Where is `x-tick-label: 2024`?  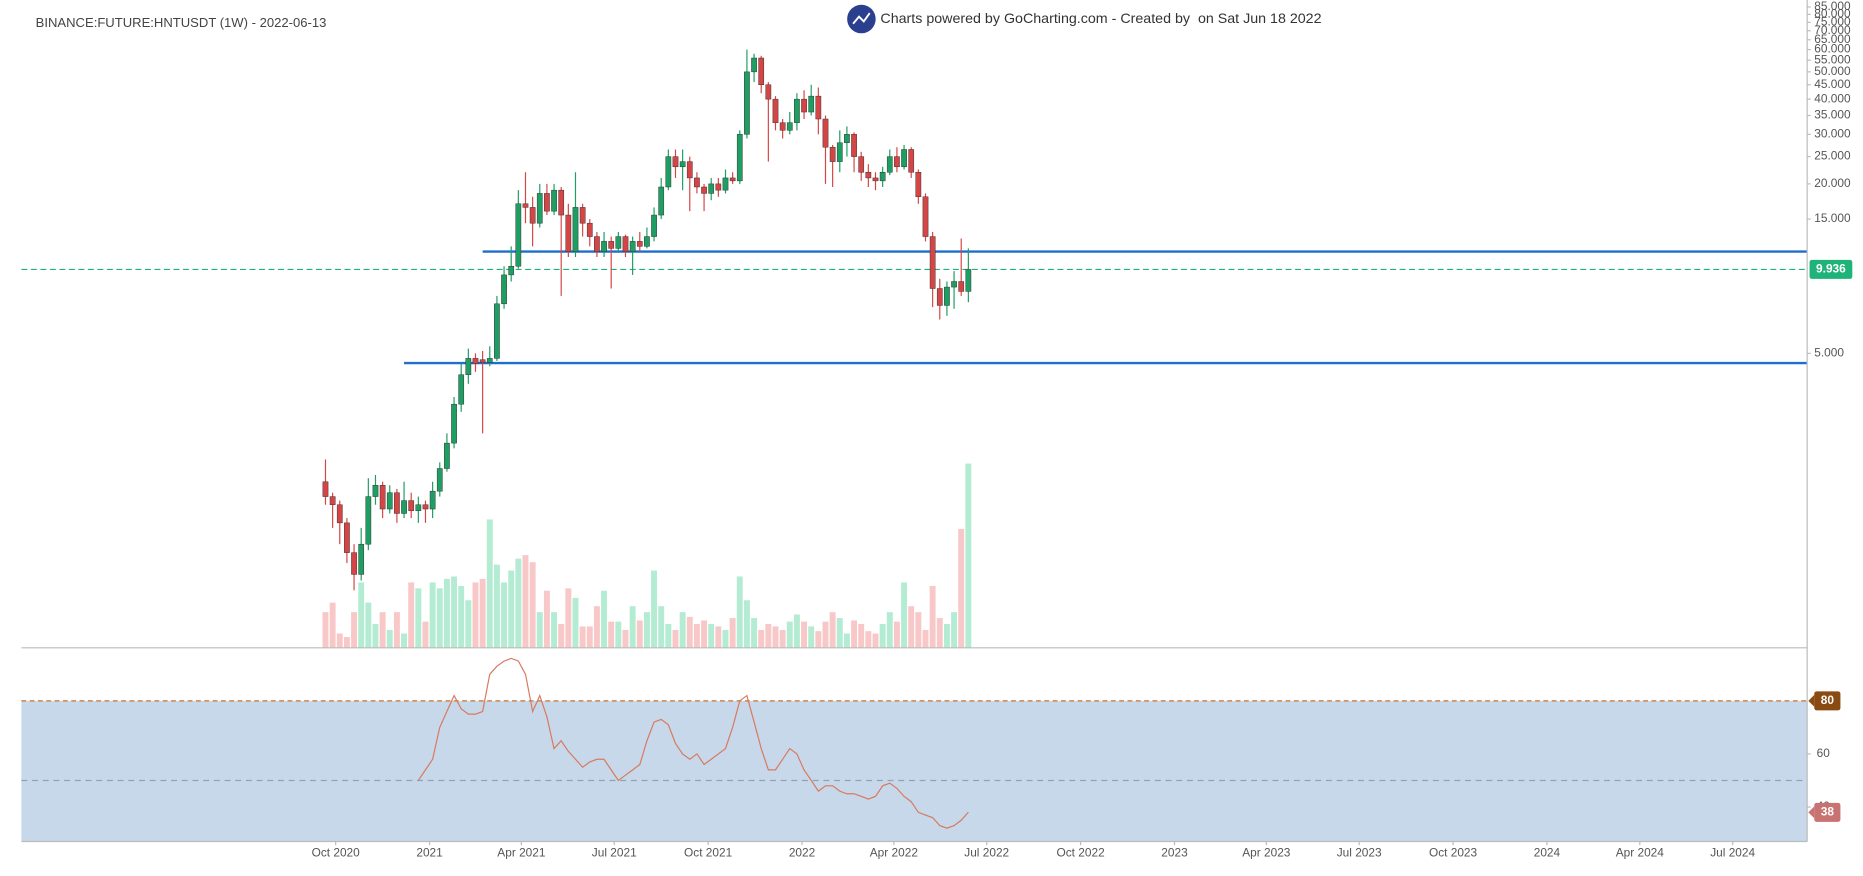
x-tick-label: 2024 is located at coordinates (1547, 853).